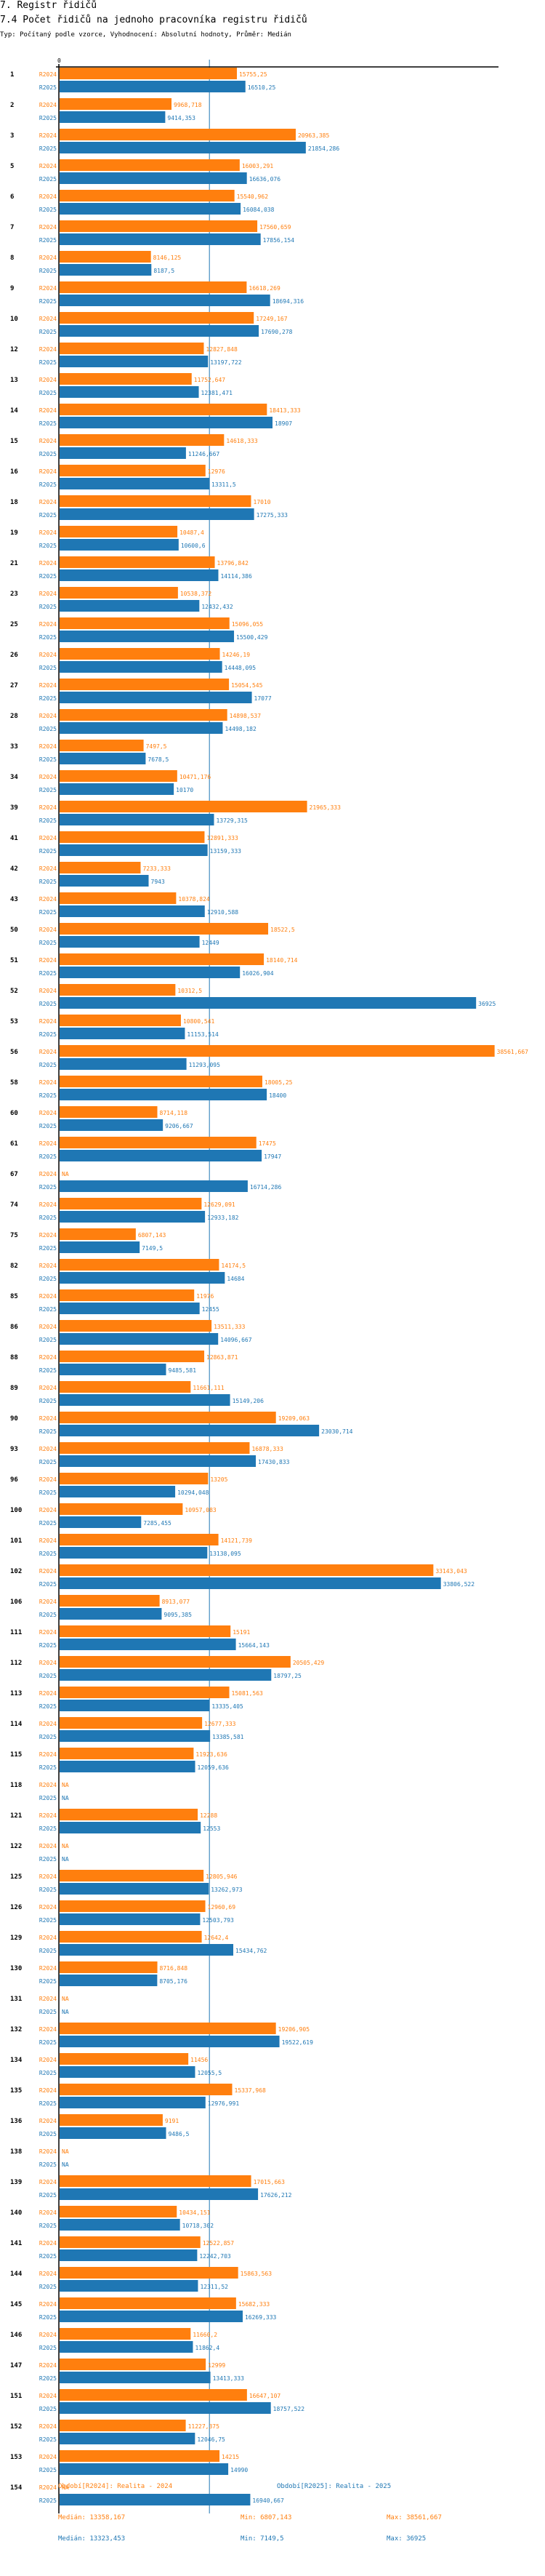 This screenshot has height=2576, width=545. Describe the element at coordinates (324, 148) in the screenshot. I see `data-label-r2025: 21854,286` at that location.